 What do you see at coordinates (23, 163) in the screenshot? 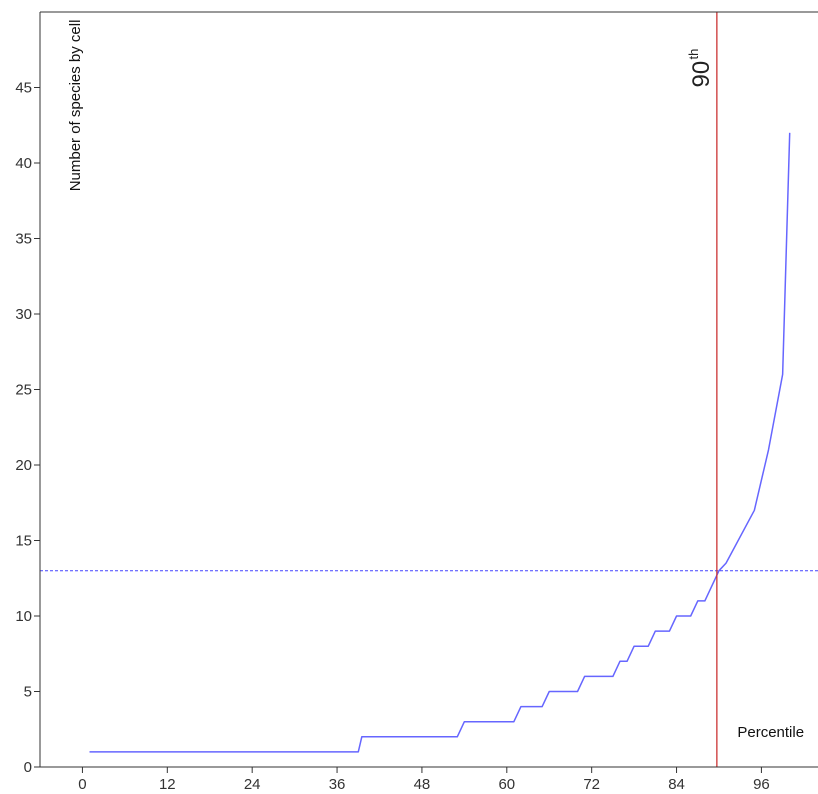
I see `y-tick-label: 40` at bounding box center [23, 163].